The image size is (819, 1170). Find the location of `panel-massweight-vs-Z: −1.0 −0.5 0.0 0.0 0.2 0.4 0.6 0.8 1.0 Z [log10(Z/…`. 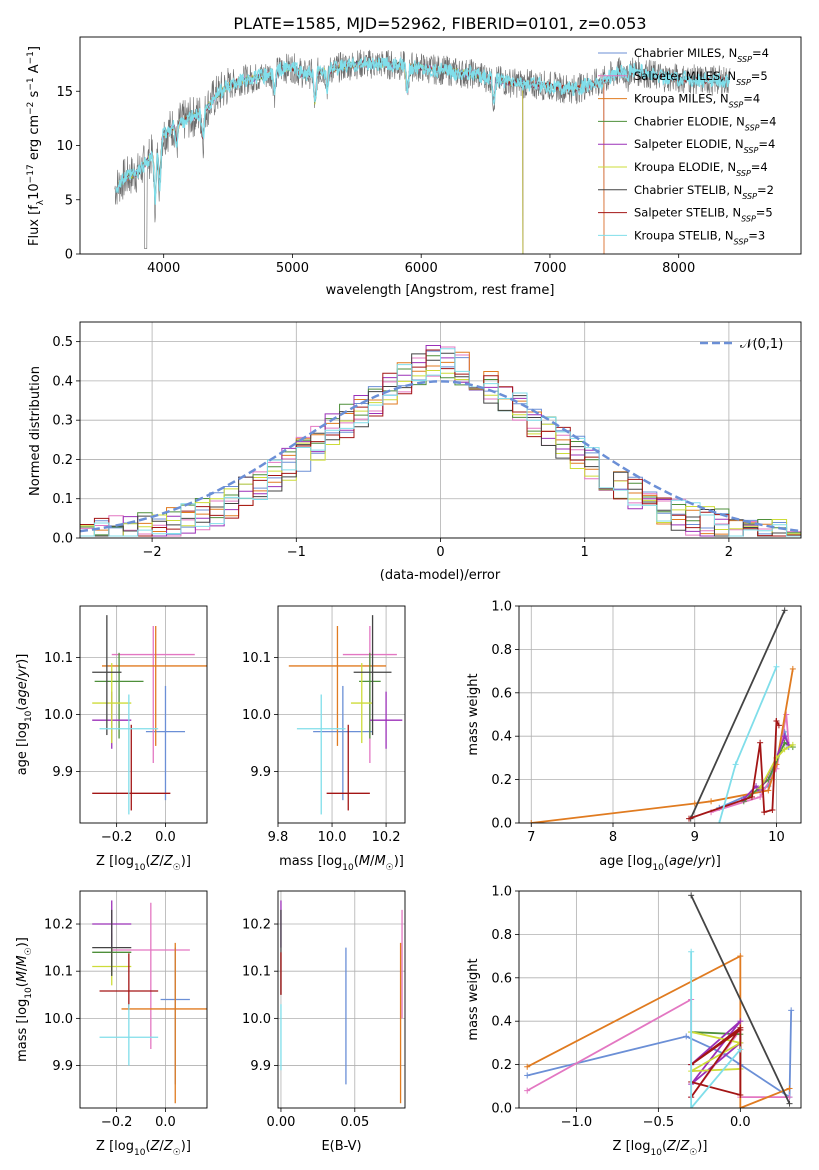

panel-massweight-vs-Z: −1.0 −0.5 0.0 0.0 0.2 0.4 0.6 0.8 1.0 Z [log10(Z/… is located at coordinates (634, 1021).